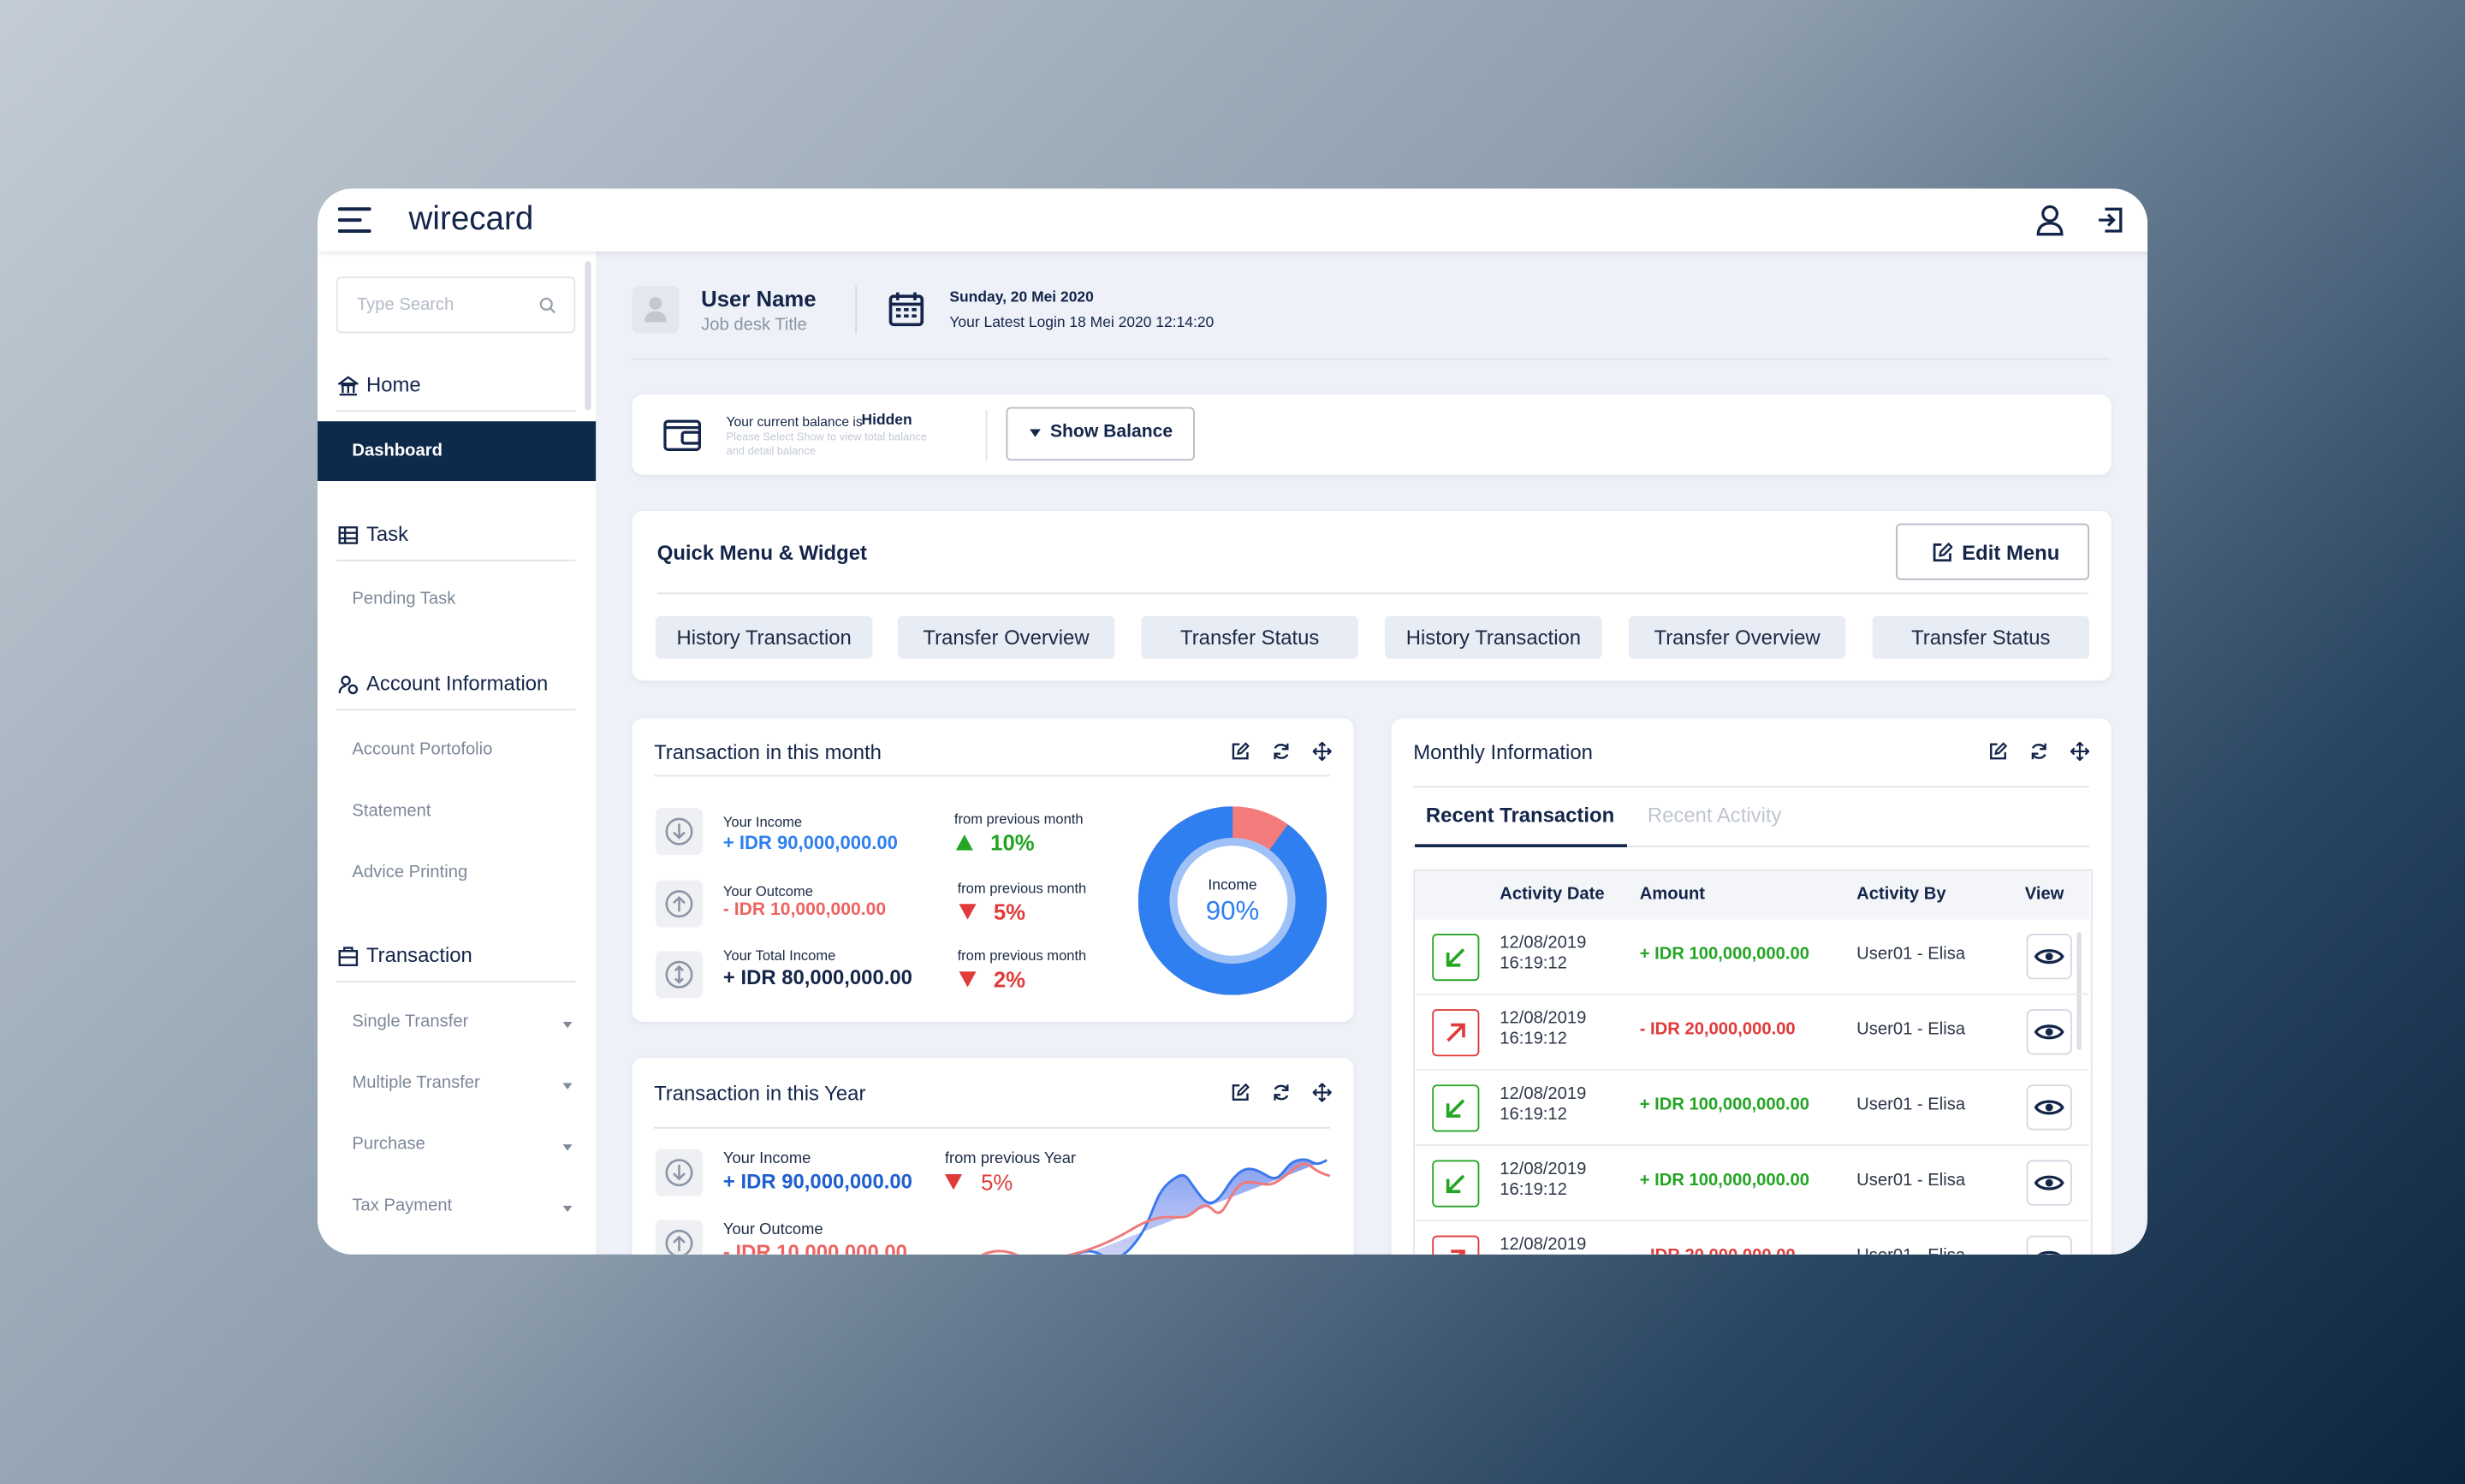 Image resolution: width=2465 pixels, height=1484 pixels. What do you see at coordinates (391, 811) in the screenshot?
I see `item-label: Statement` at bounding box center [391, 811].